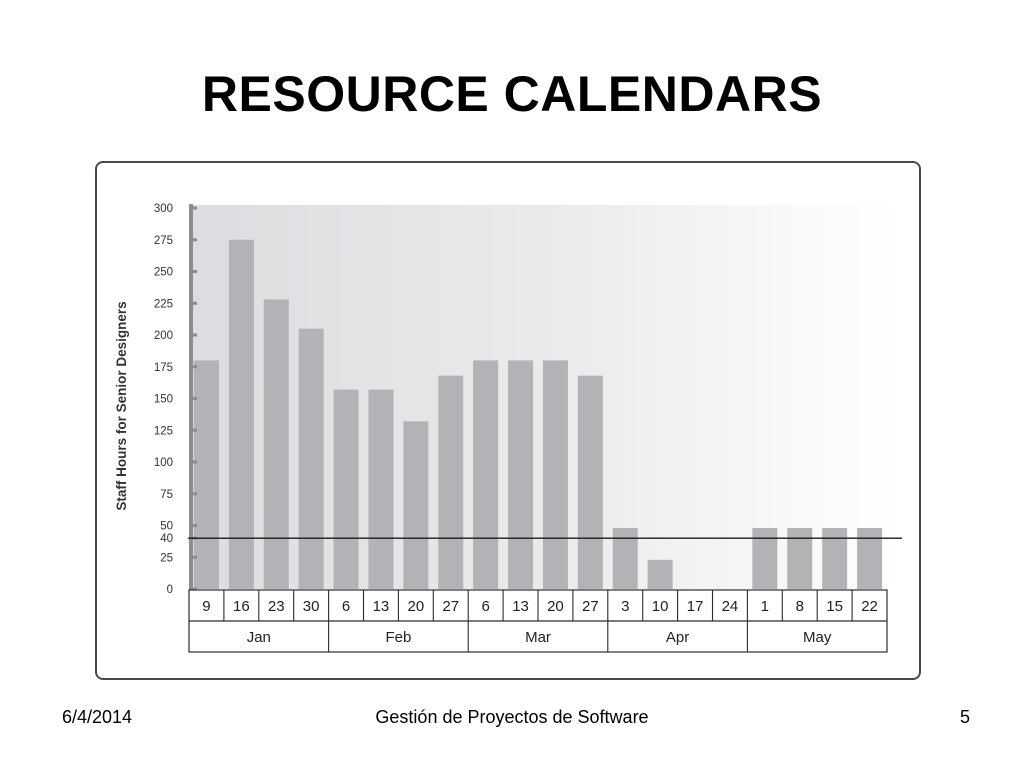  What do you see at coordinates (166, 527) in the screenshot?
I see `y-tick-label-50: 50` at bounding box center [166, 527].